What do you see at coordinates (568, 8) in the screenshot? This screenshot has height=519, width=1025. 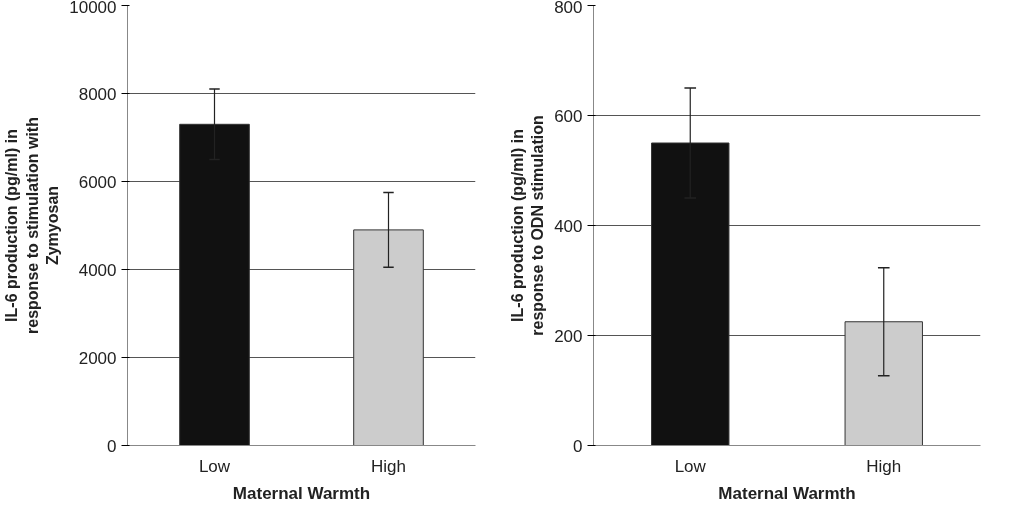 I see `y-tick-label: 800` at bounding box center [568, 8].